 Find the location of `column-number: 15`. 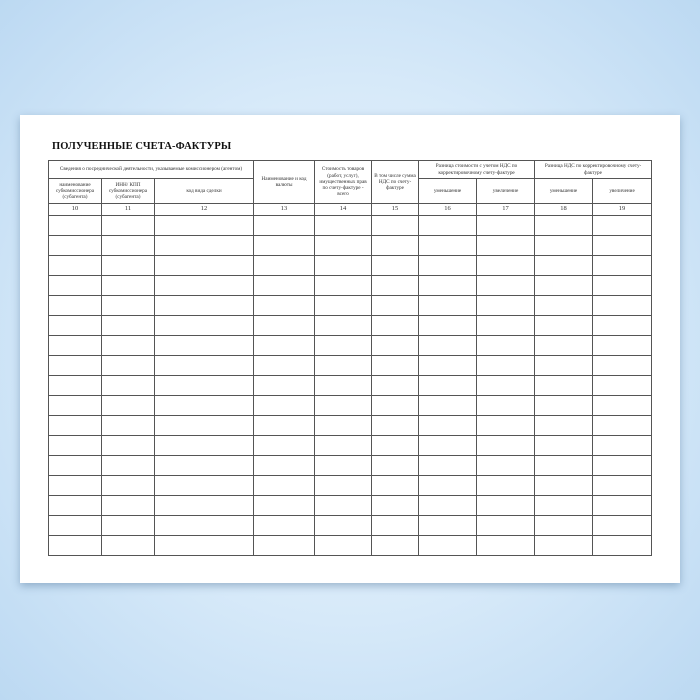

column-number: 15 is located at coordinates (395, 209).